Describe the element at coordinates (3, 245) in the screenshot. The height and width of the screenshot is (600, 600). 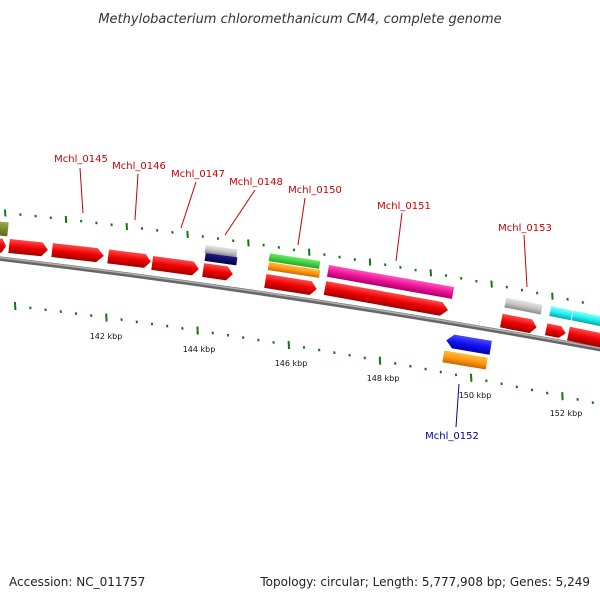
I see `gene-partial-left` at that location.